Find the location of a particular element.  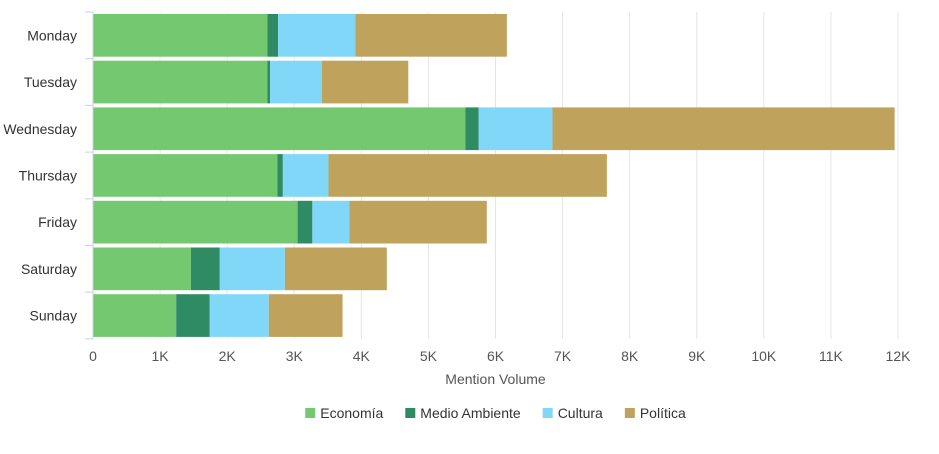

bar-tuesday-medio-ambiente is located at coordinates (269, 82).